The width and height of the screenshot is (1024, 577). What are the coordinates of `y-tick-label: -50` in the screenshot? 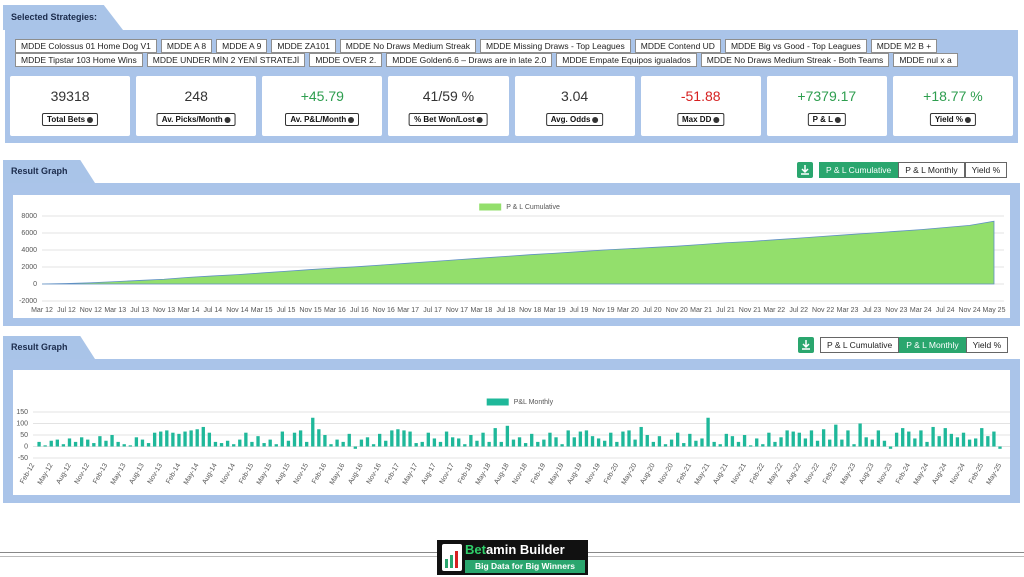 It's located at (23, 458).